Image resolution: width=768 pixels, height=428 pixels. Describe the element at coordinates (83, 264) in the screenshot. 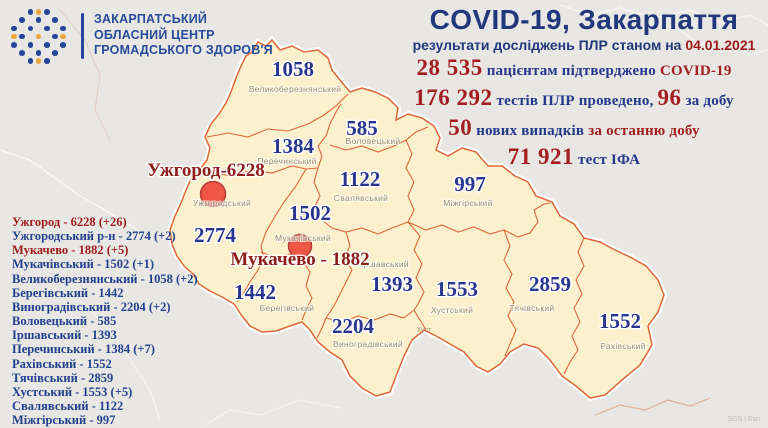

I see `list-item: Мукачівський - 1502 (+1)` at that location.